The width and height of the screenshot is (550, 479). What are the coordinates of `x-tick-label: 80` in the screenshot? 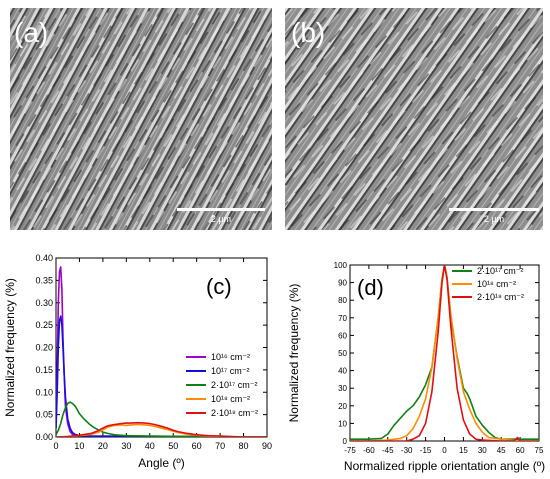 It's located at (244, 446).